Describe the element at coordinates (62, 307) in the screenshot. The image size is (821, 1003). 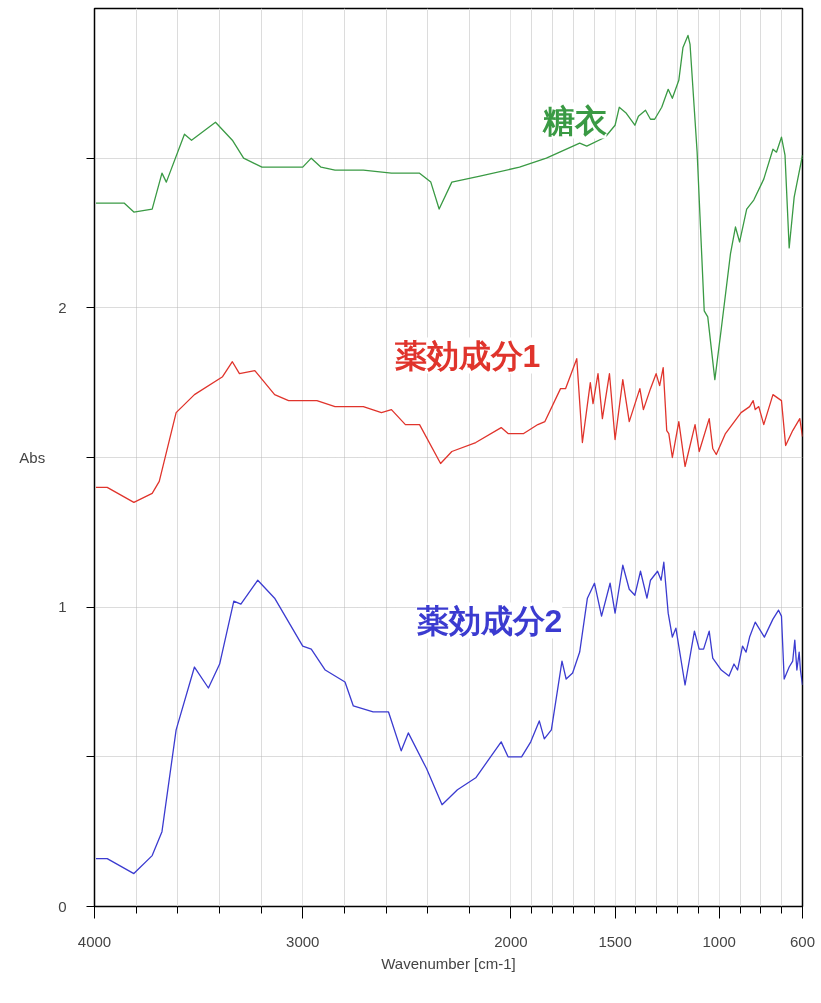
I see `y-tick-label: 2` at that location.